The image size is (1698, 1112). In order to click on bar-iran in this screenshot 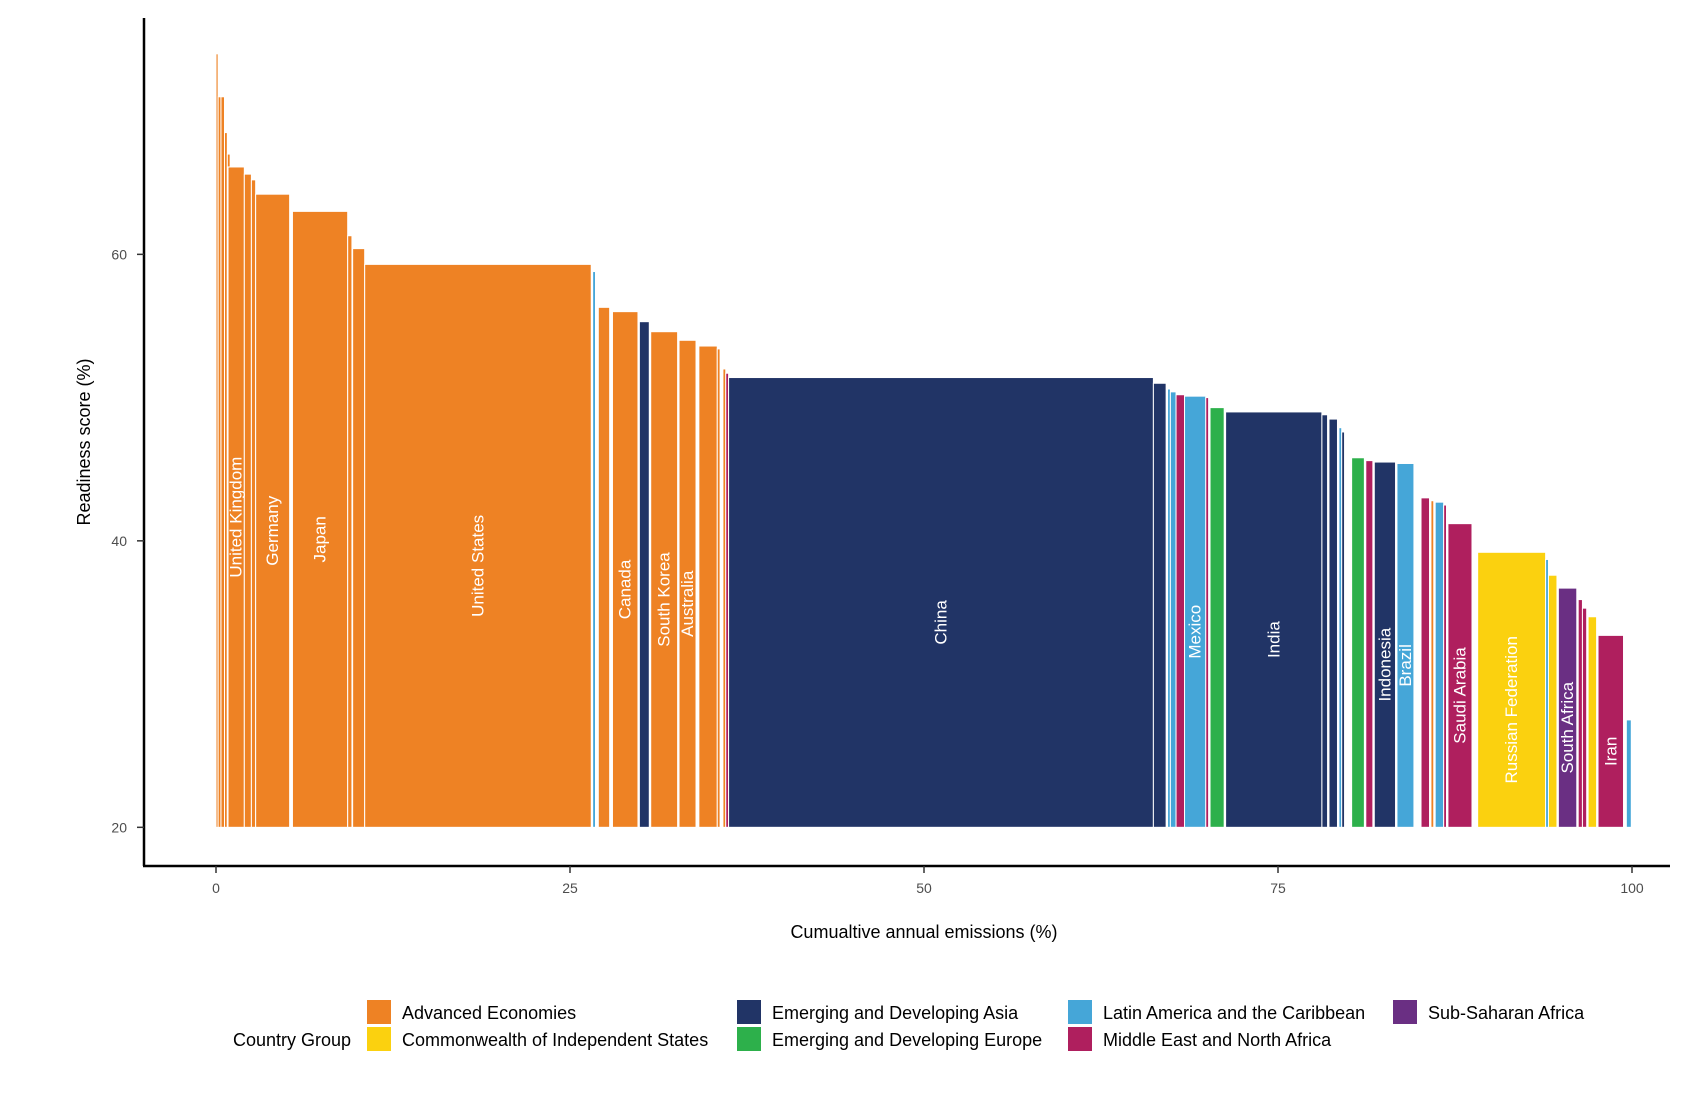, I will do `click(1611, 731)`.